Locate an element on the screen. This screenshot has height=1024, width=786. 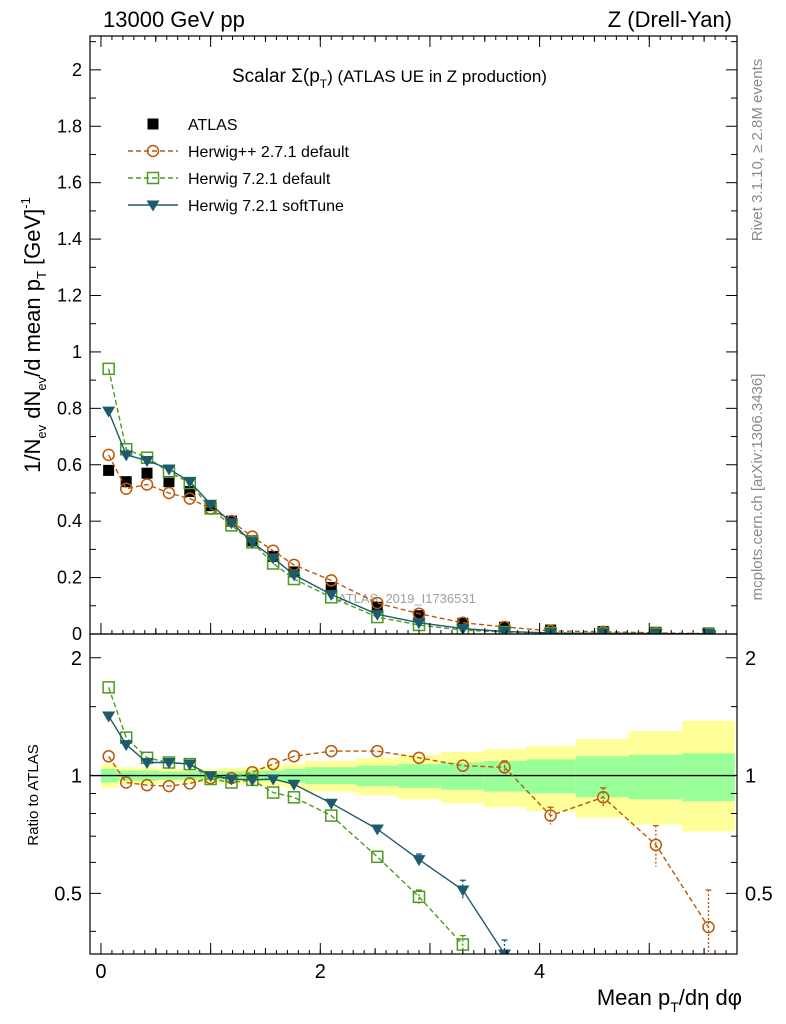
legend-label-atlas: ATLAS is located at coordinates (213, 125).